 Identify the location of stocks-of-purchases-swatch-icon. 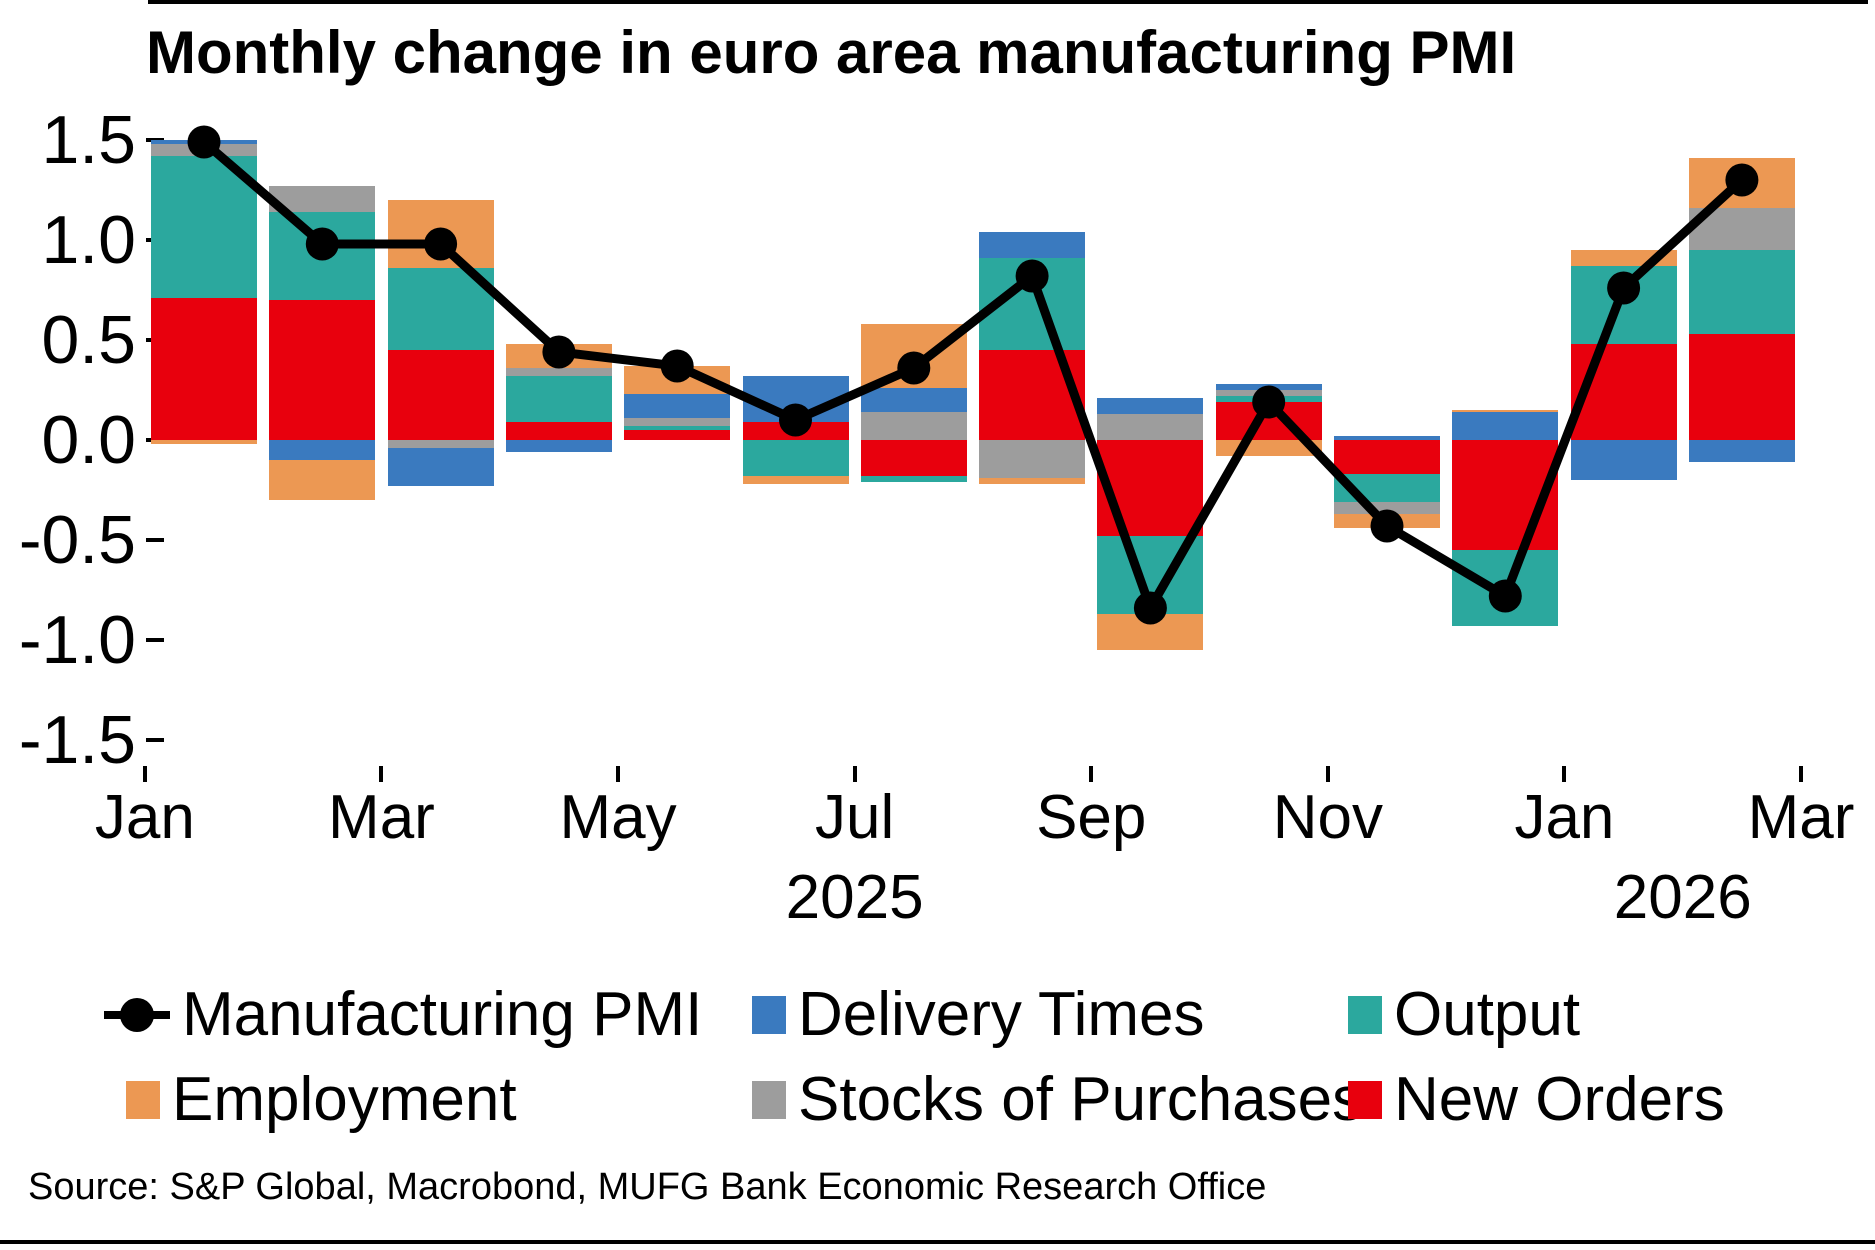
(769, 1100).